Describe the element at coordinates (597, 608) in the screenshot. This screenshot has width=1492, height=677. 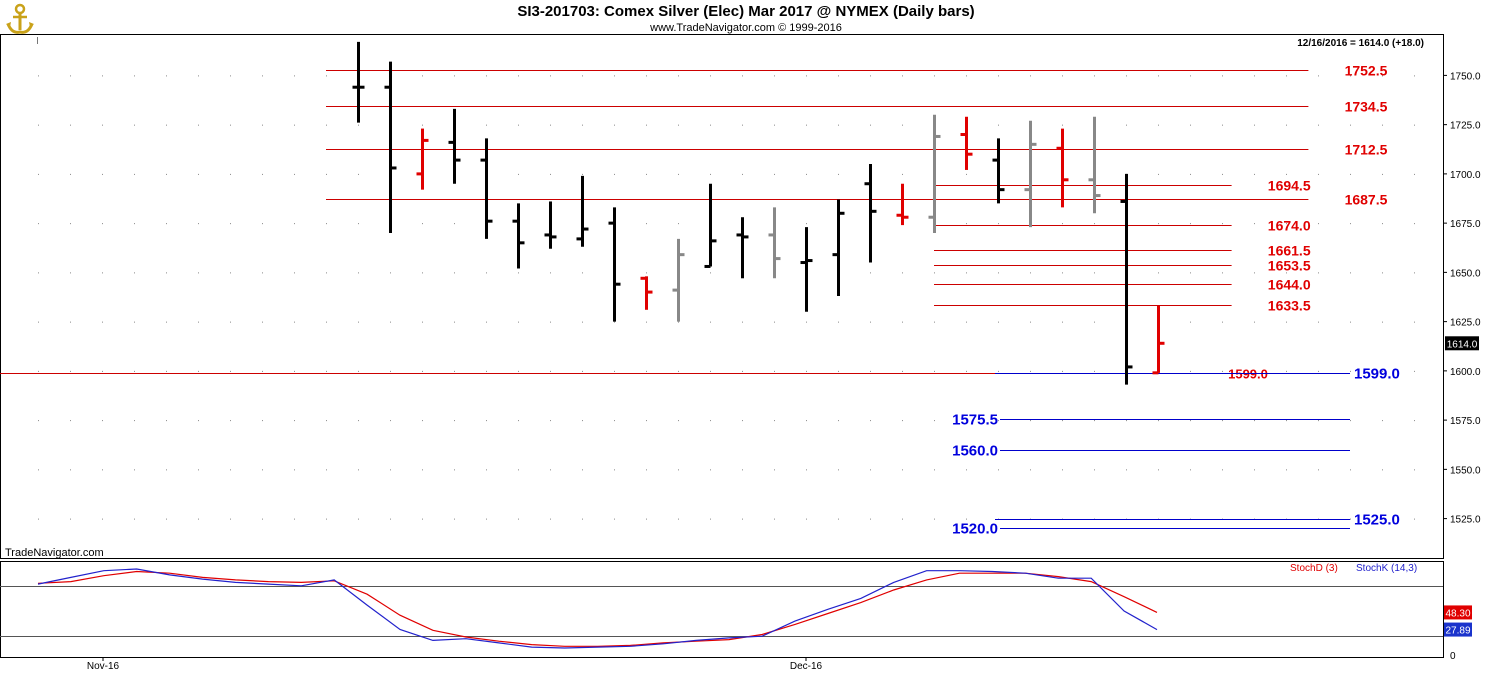
I see `stoch-line-stoch_k` at that location.